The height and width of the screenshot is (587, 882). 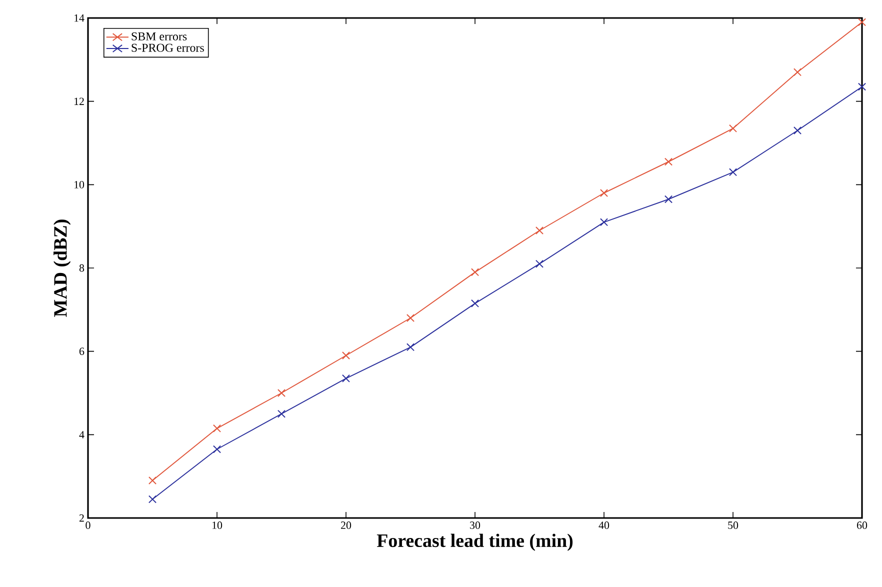 What do you see at coordinates (168, 48) in the screenshot?
I see `legend-label: S-PROG errors` at bounding box center [168, 48].